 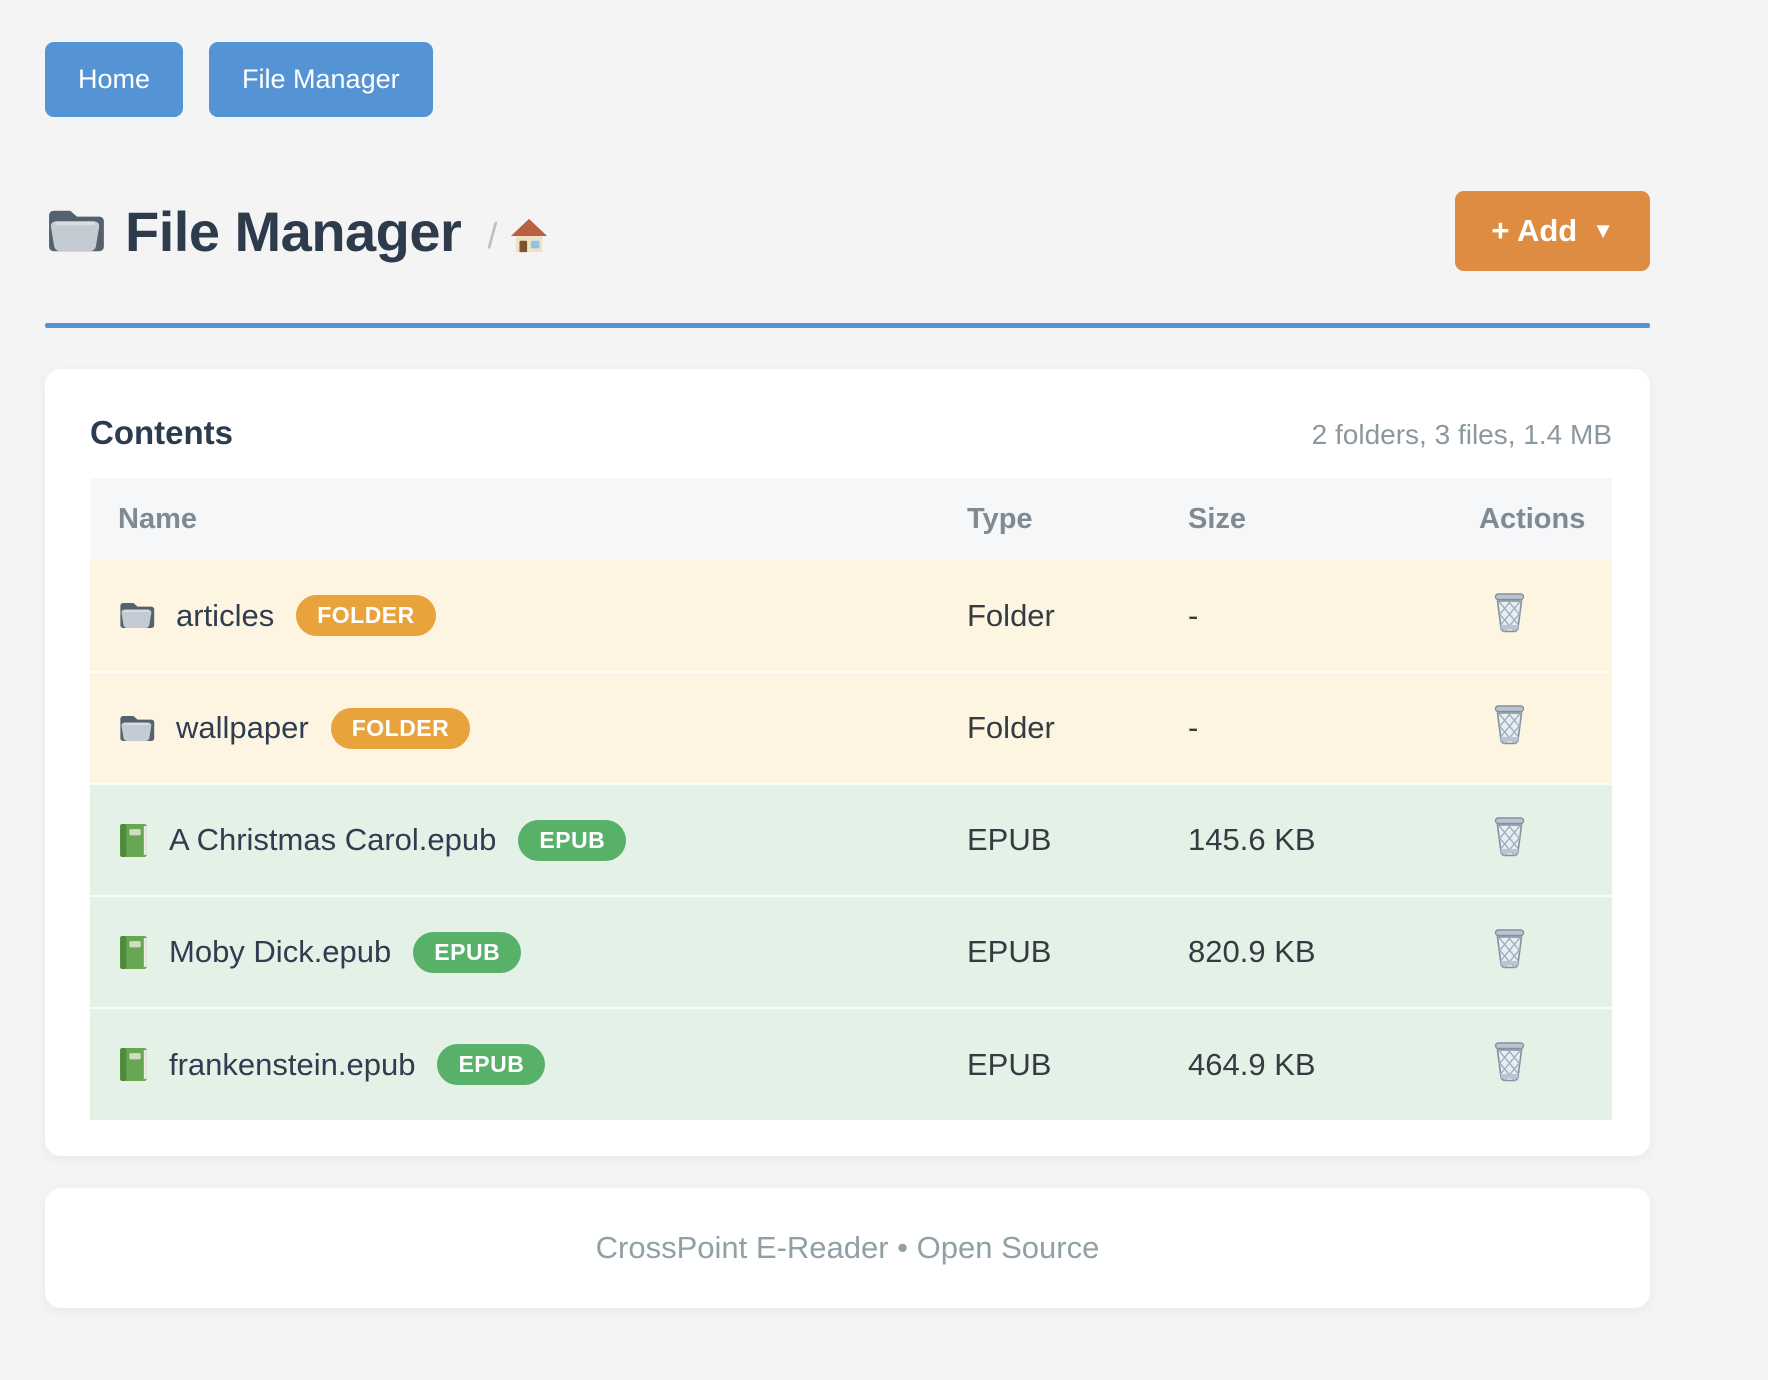 I want to click on column-header-size: Size, so click(x=1333, y=519).